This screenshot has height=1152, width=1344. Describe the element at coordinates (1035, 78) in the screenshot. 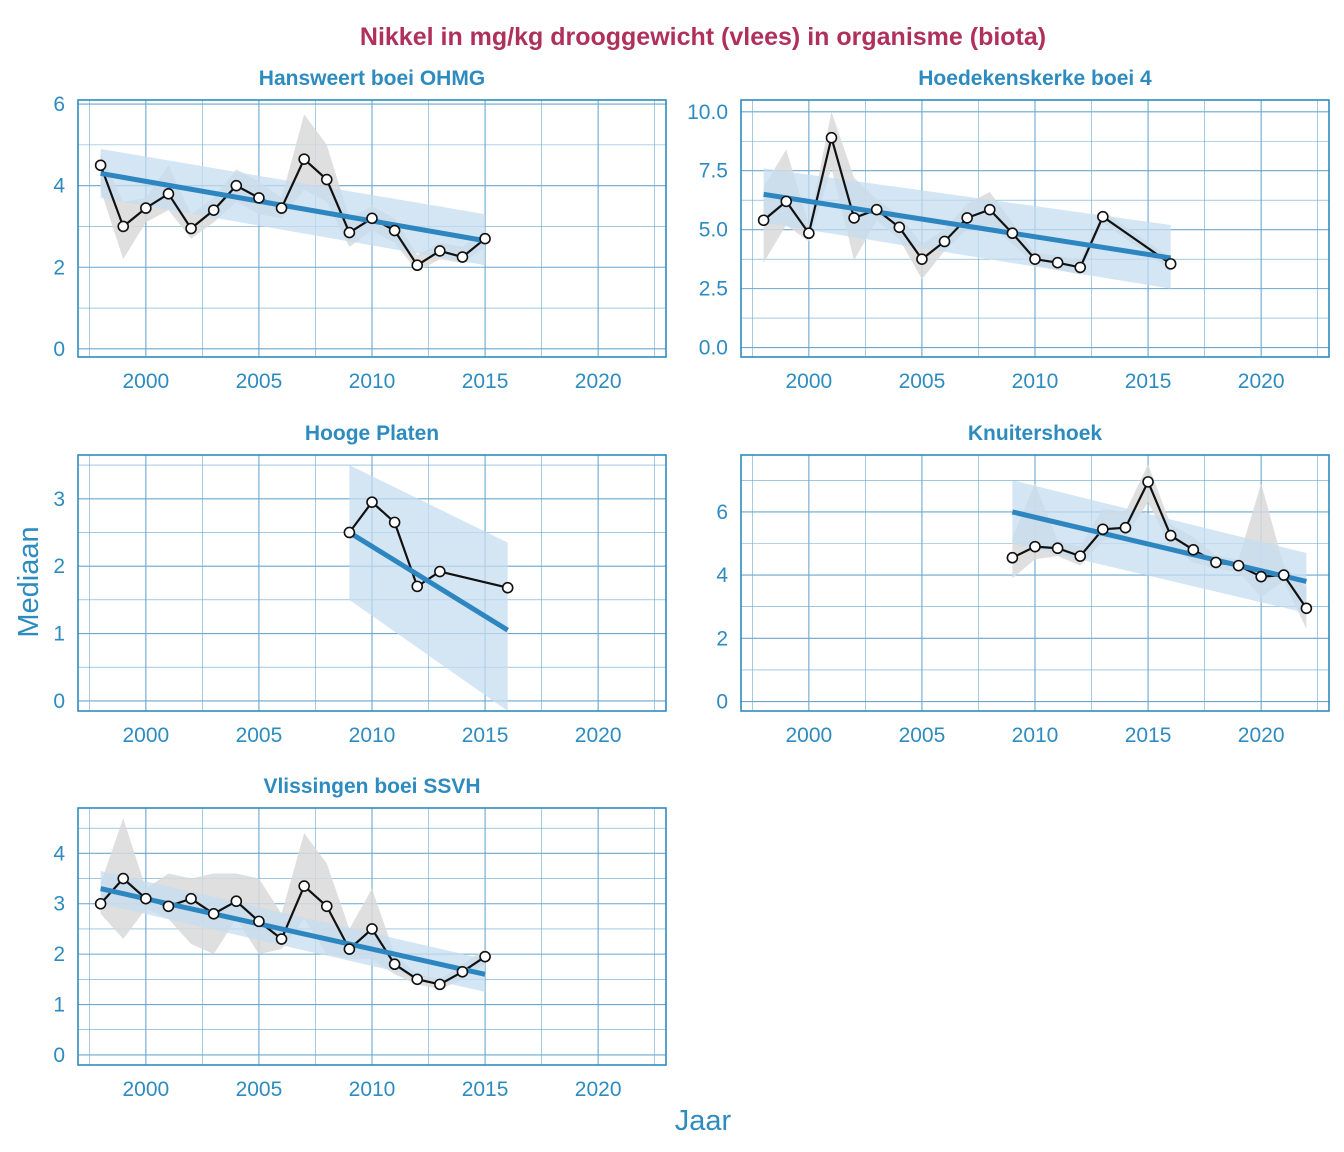

I see `panel-title: Hoedekenskerke boei 4` at that location.